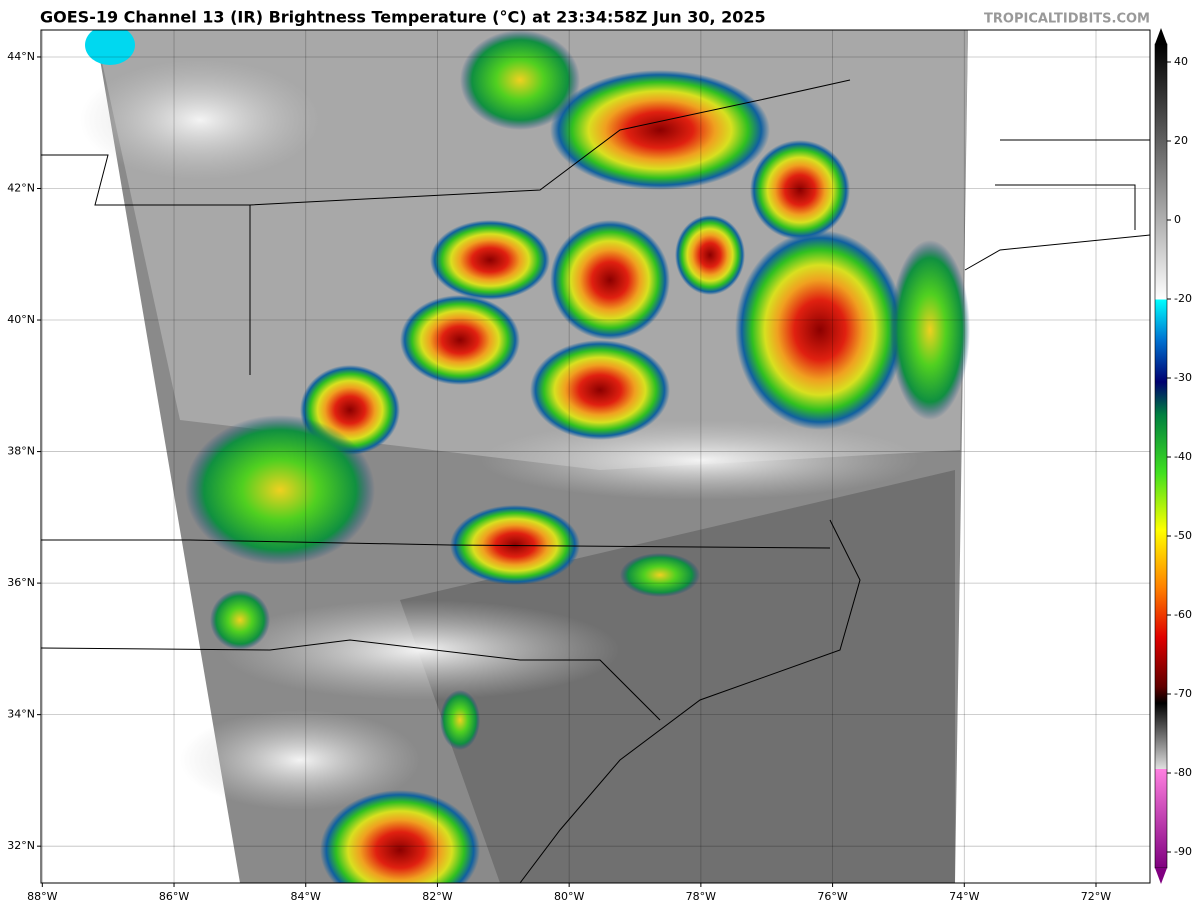 This screenshot has width=1200, height=906. Describe the element at coordinates (21, 714) in the screenshot. I see `y-tick-label: 34°N` at that location.